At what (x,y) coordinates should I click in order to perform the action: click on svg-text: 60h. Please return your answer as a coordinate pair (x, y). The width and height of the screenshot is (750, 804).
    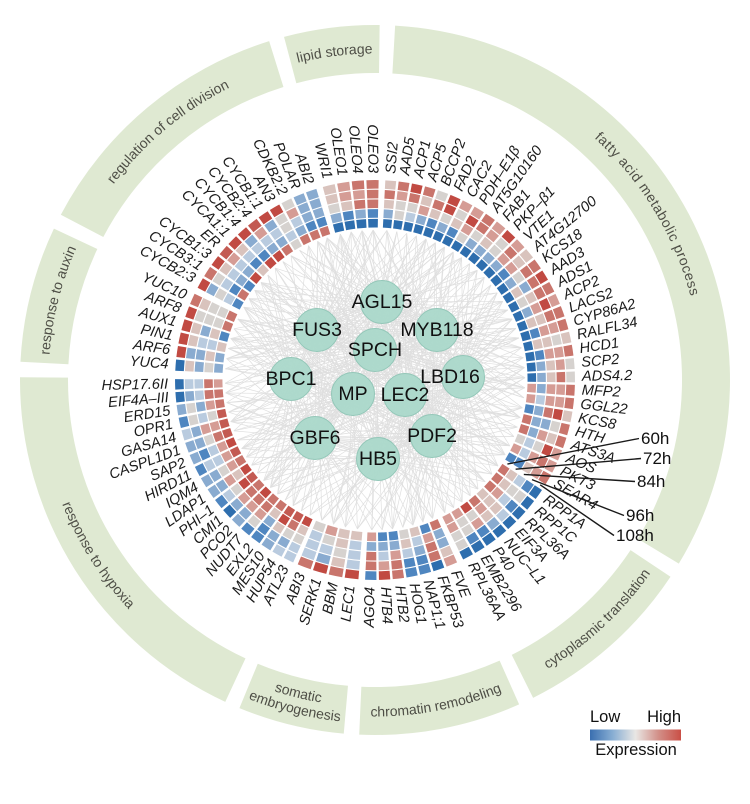
    Looking at the image, I should click on (655, 438).